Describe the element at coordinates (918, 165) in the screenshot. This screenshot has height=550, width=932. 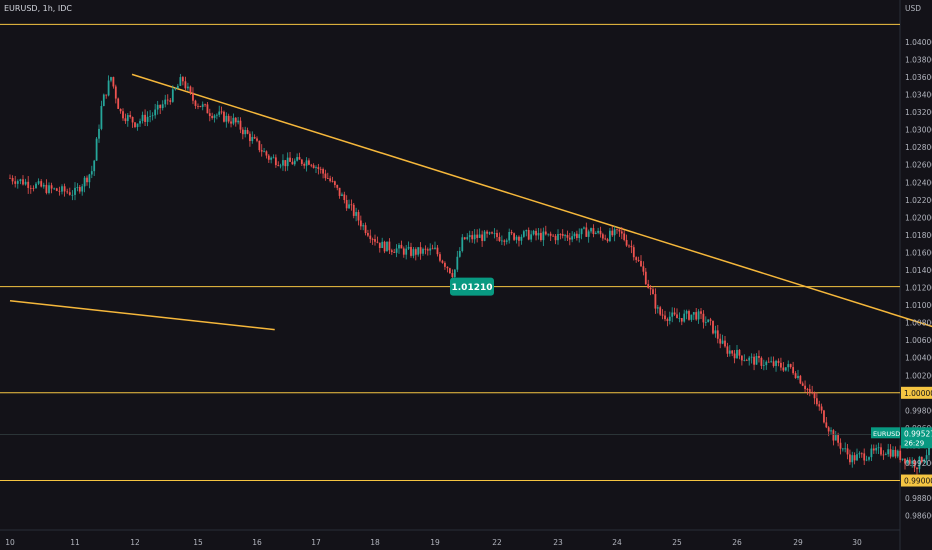
I see `y-tick-7: 1.02600` at that location.